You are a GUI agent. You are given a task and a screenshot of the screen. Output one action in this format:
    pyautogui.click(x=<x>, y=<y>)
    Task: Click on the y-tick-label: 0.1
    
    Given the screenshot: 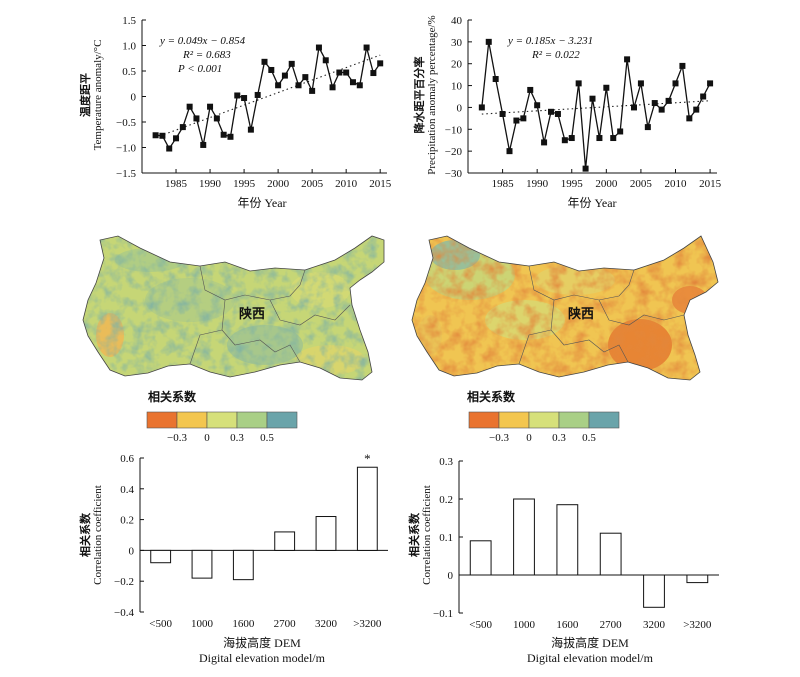 What is the action you would take?
    pyautogui.click(x=446, y=538)
    